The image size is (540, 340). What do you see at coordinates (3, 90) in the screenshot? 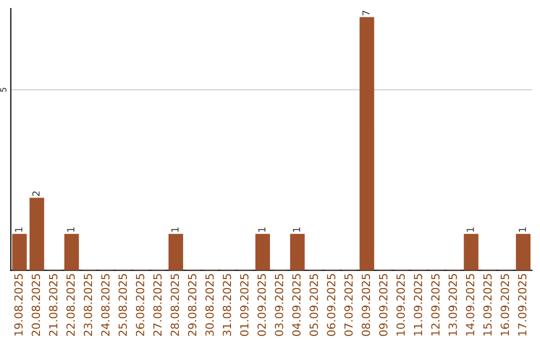
I see `y-tick-label: 5` at bounding box center [3, 90].